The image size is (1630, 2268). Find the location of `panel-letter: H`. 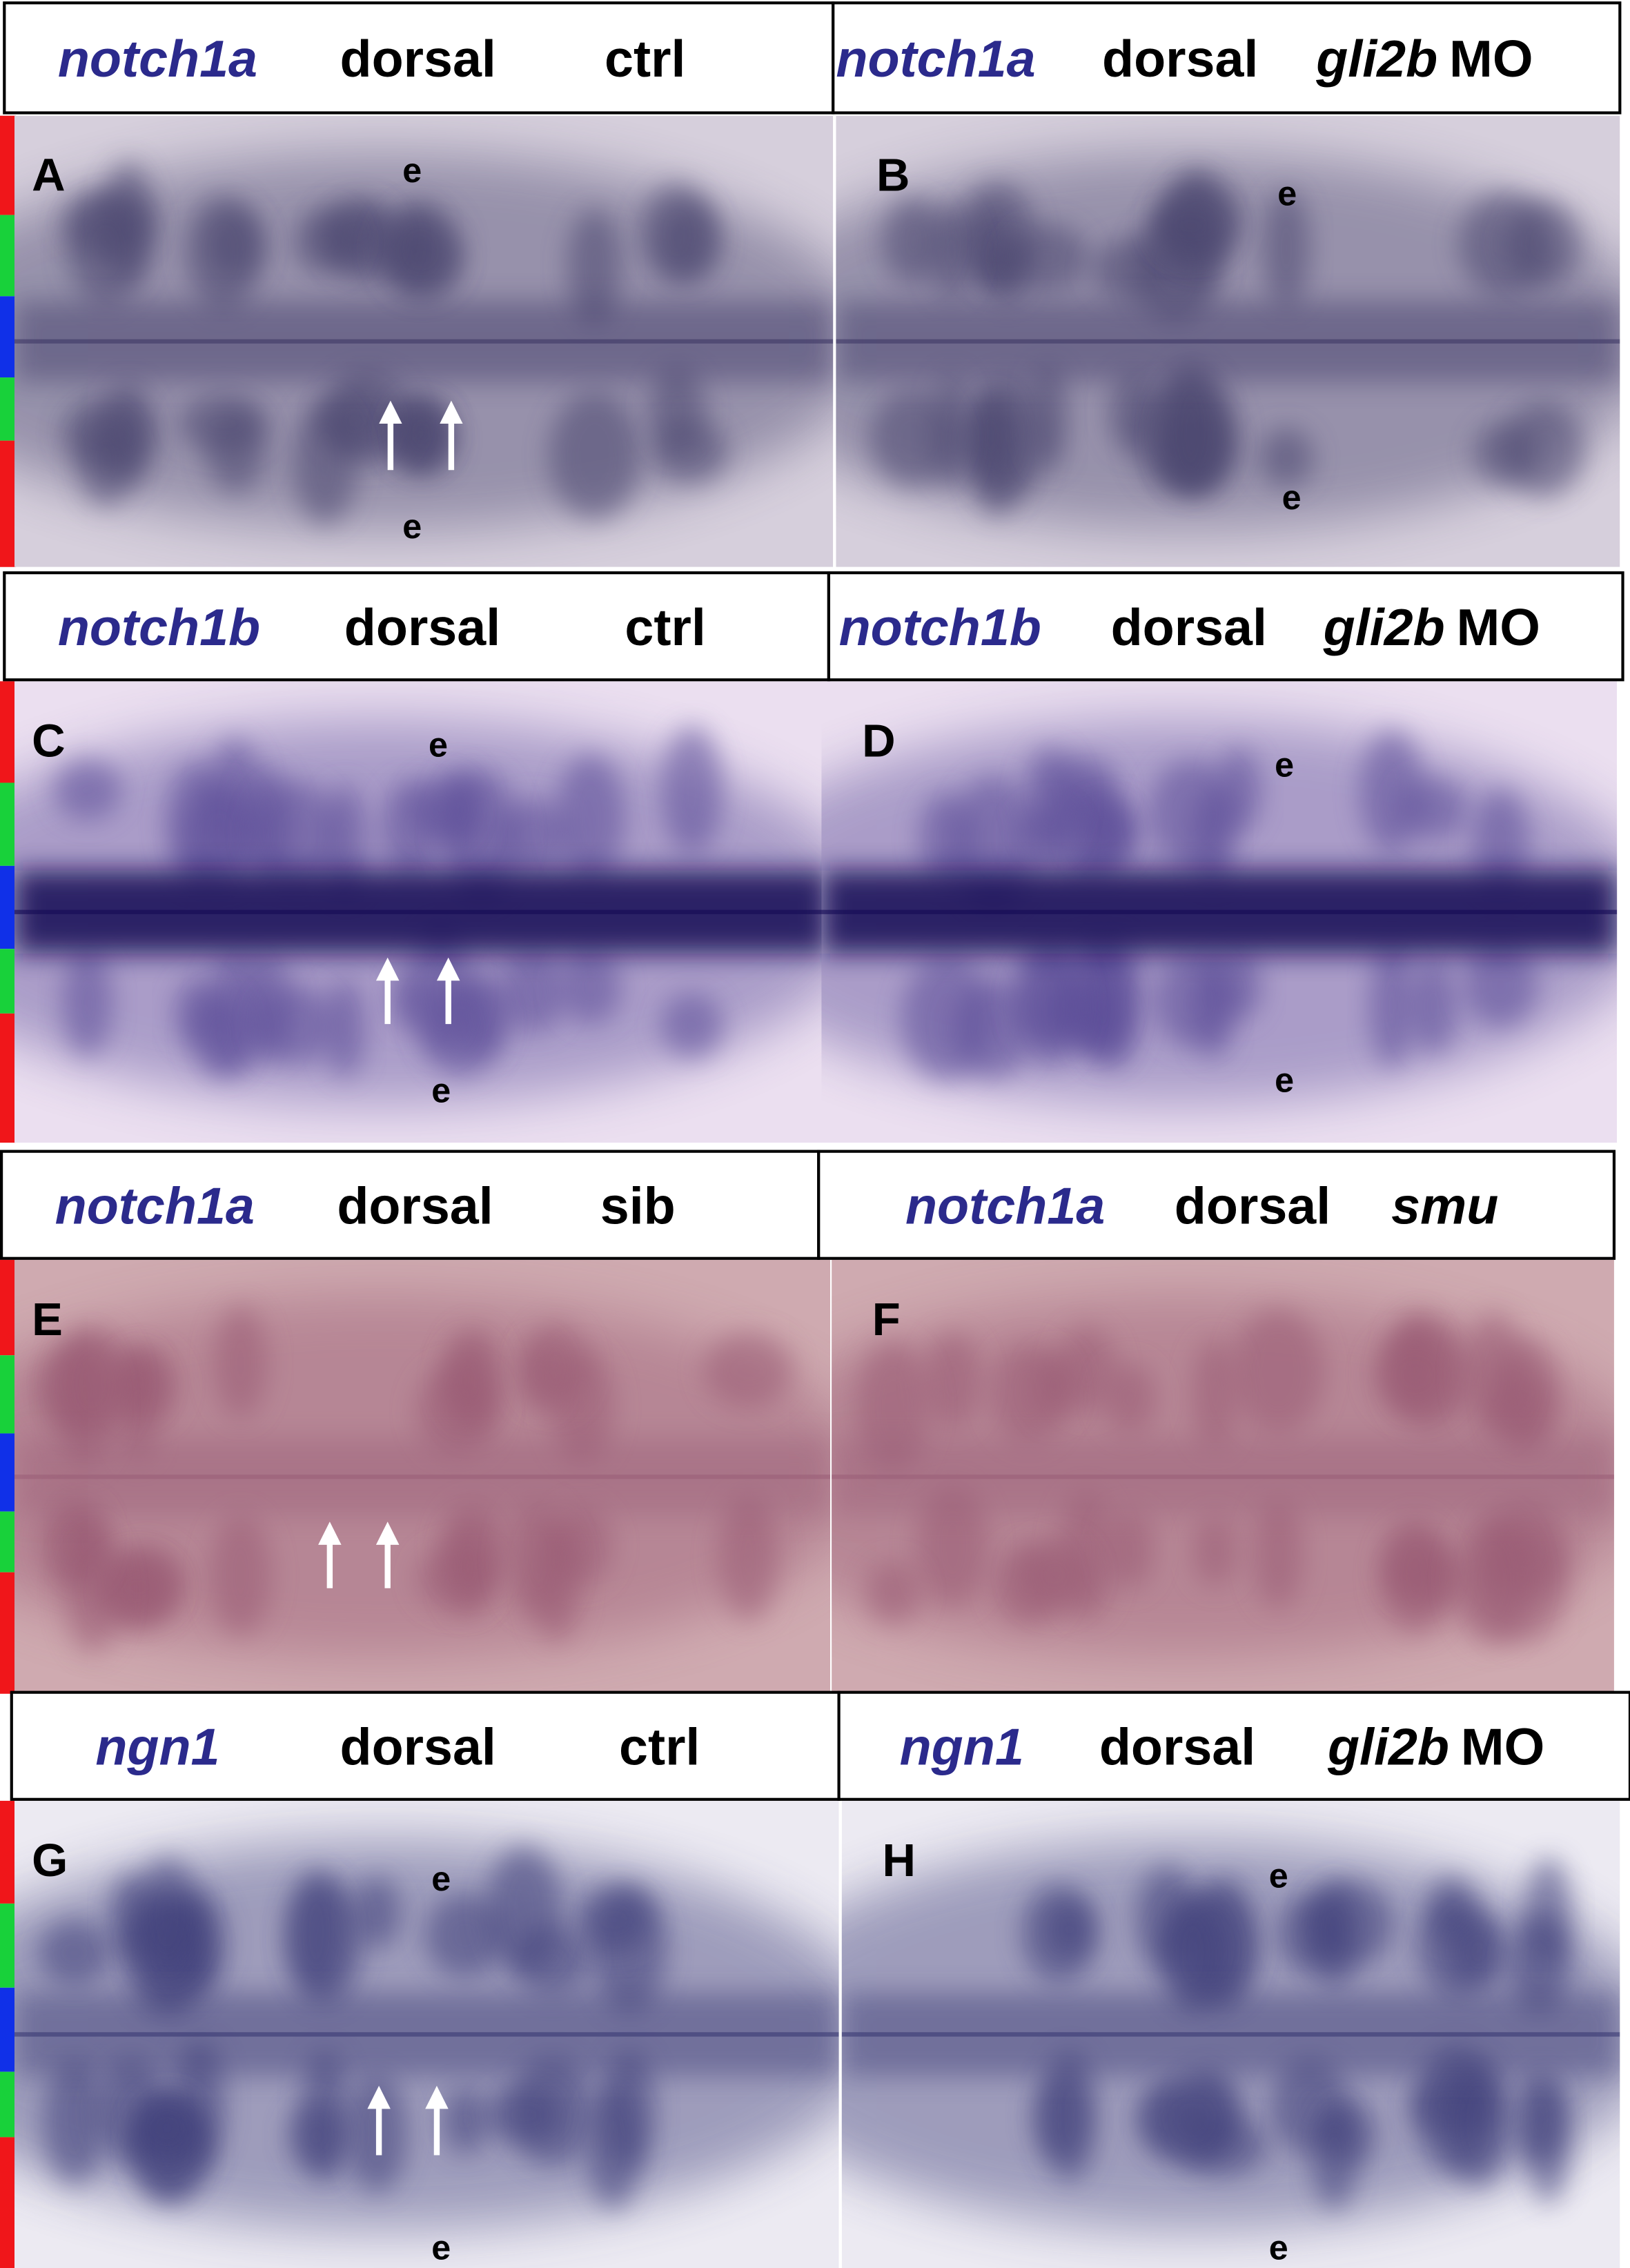

panel-letter: H is located at coordinates (898, 1860).